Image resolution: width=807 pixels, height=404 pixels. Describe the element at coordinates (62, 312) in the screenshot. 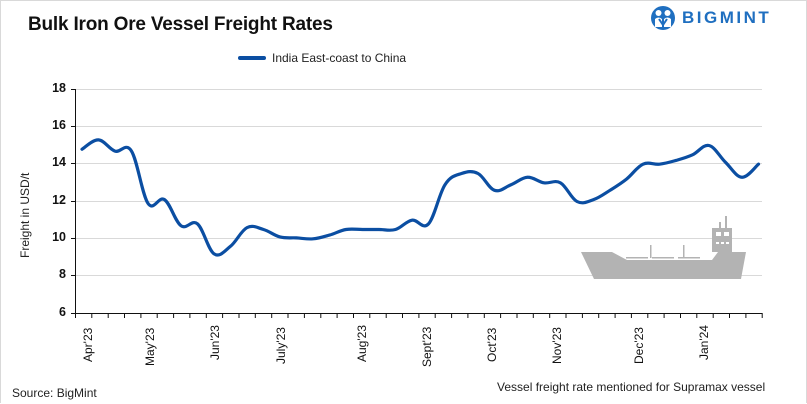

I see `y-tick-label: 6` at that location.